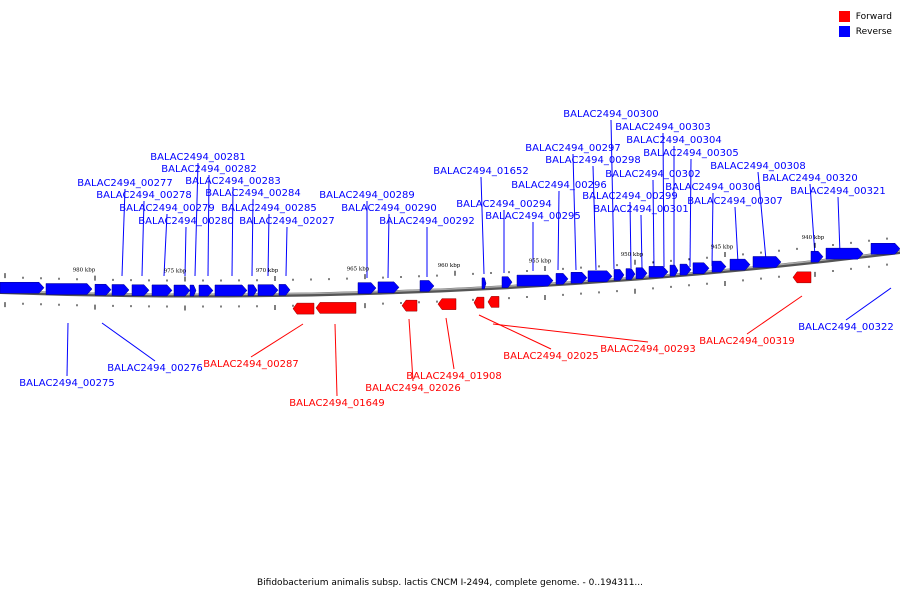 This screenshot has height=600, width=900. Describe the element at coordinates (734, 201) in the screenshot. I see `reverse-gene-label: BALAC2494_00307` at that location.